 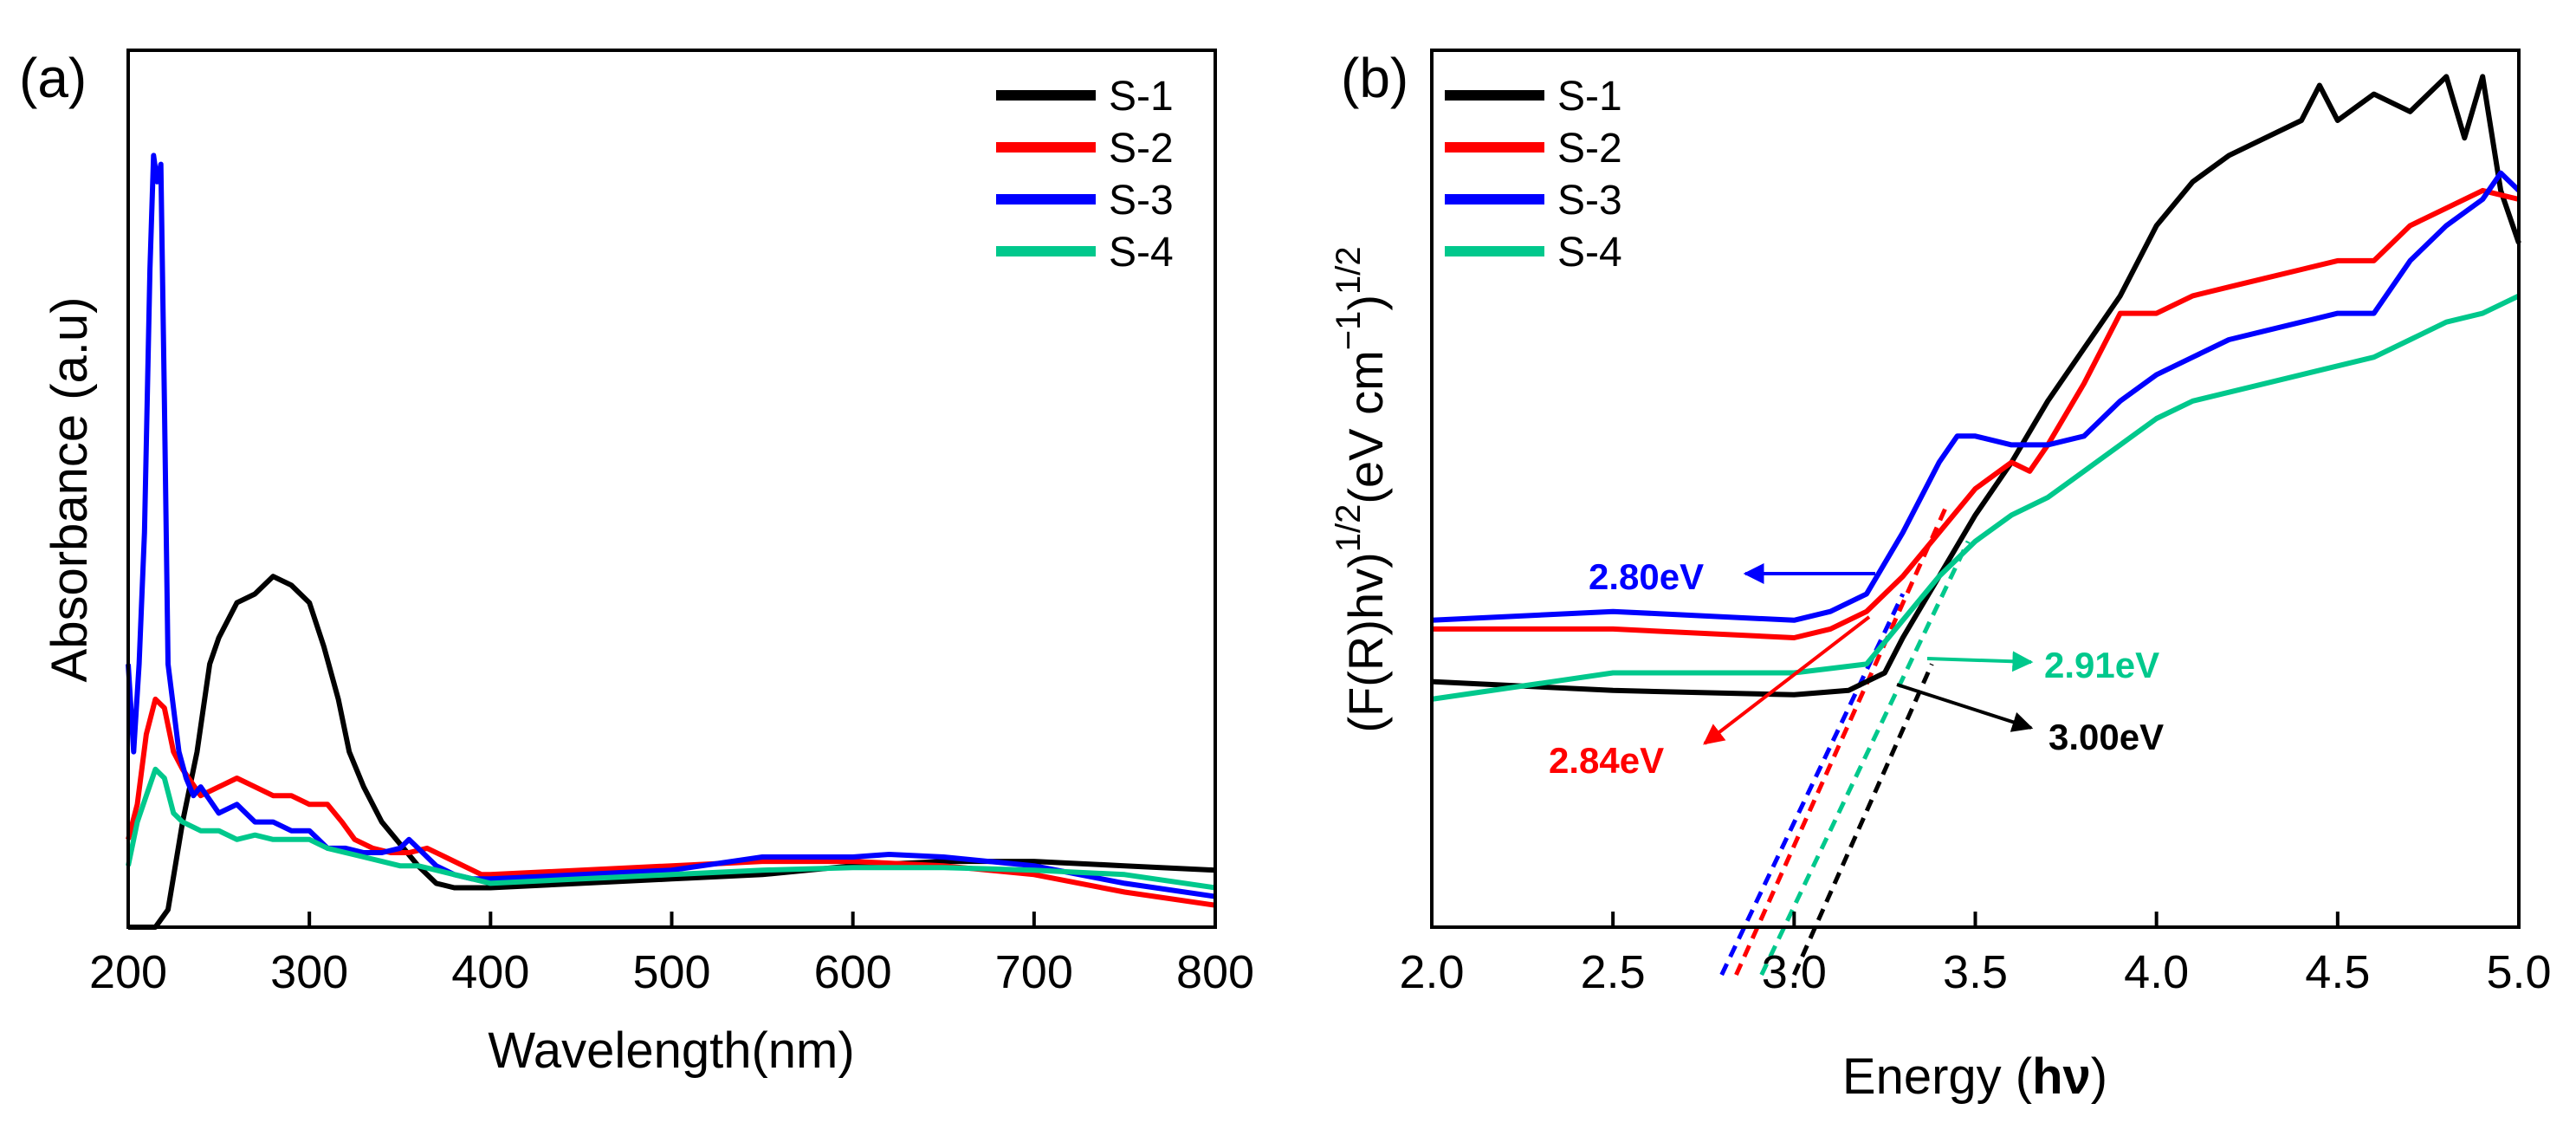 I want to click on panel-b-x-tick-label: 2.0, so click(x=1431, y=972).